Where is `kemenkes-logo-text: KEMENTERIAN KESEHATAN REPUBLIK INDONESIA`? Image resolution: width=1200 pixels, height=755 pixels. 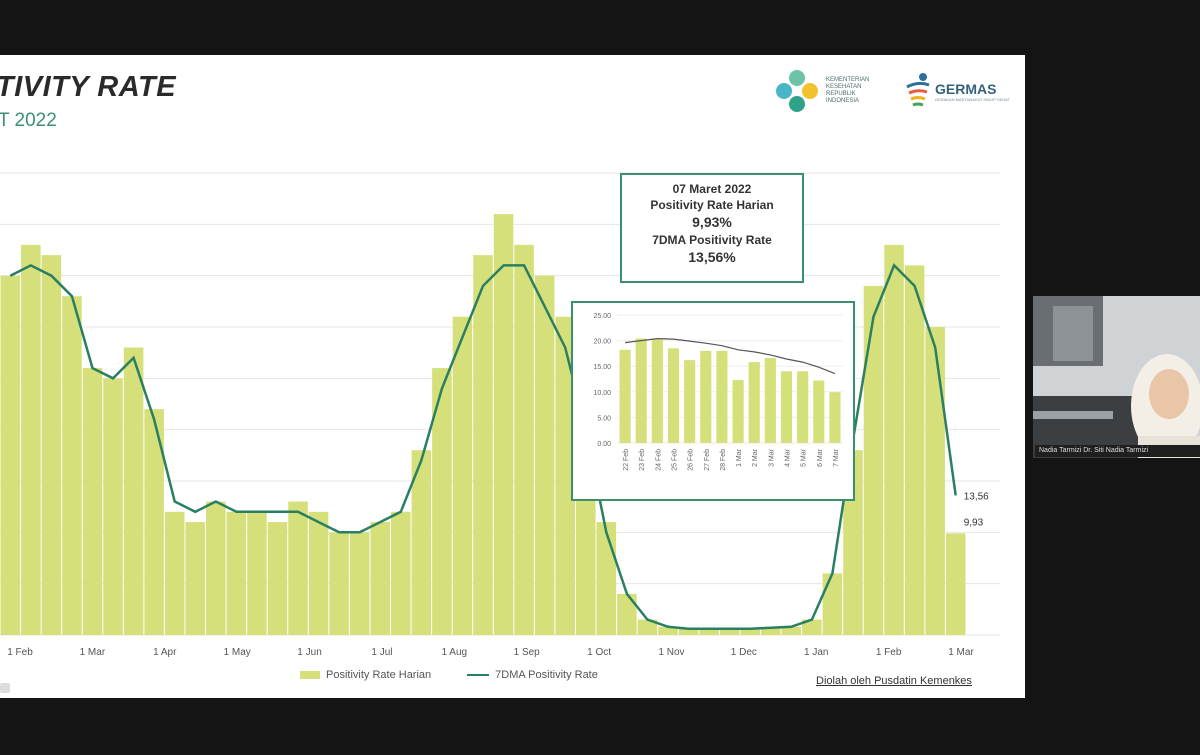 kemenkes-logo-text: KEMENTERIAN KESEHATAN REPUBLIK INDONESIA is located at coordinates (848, 90).